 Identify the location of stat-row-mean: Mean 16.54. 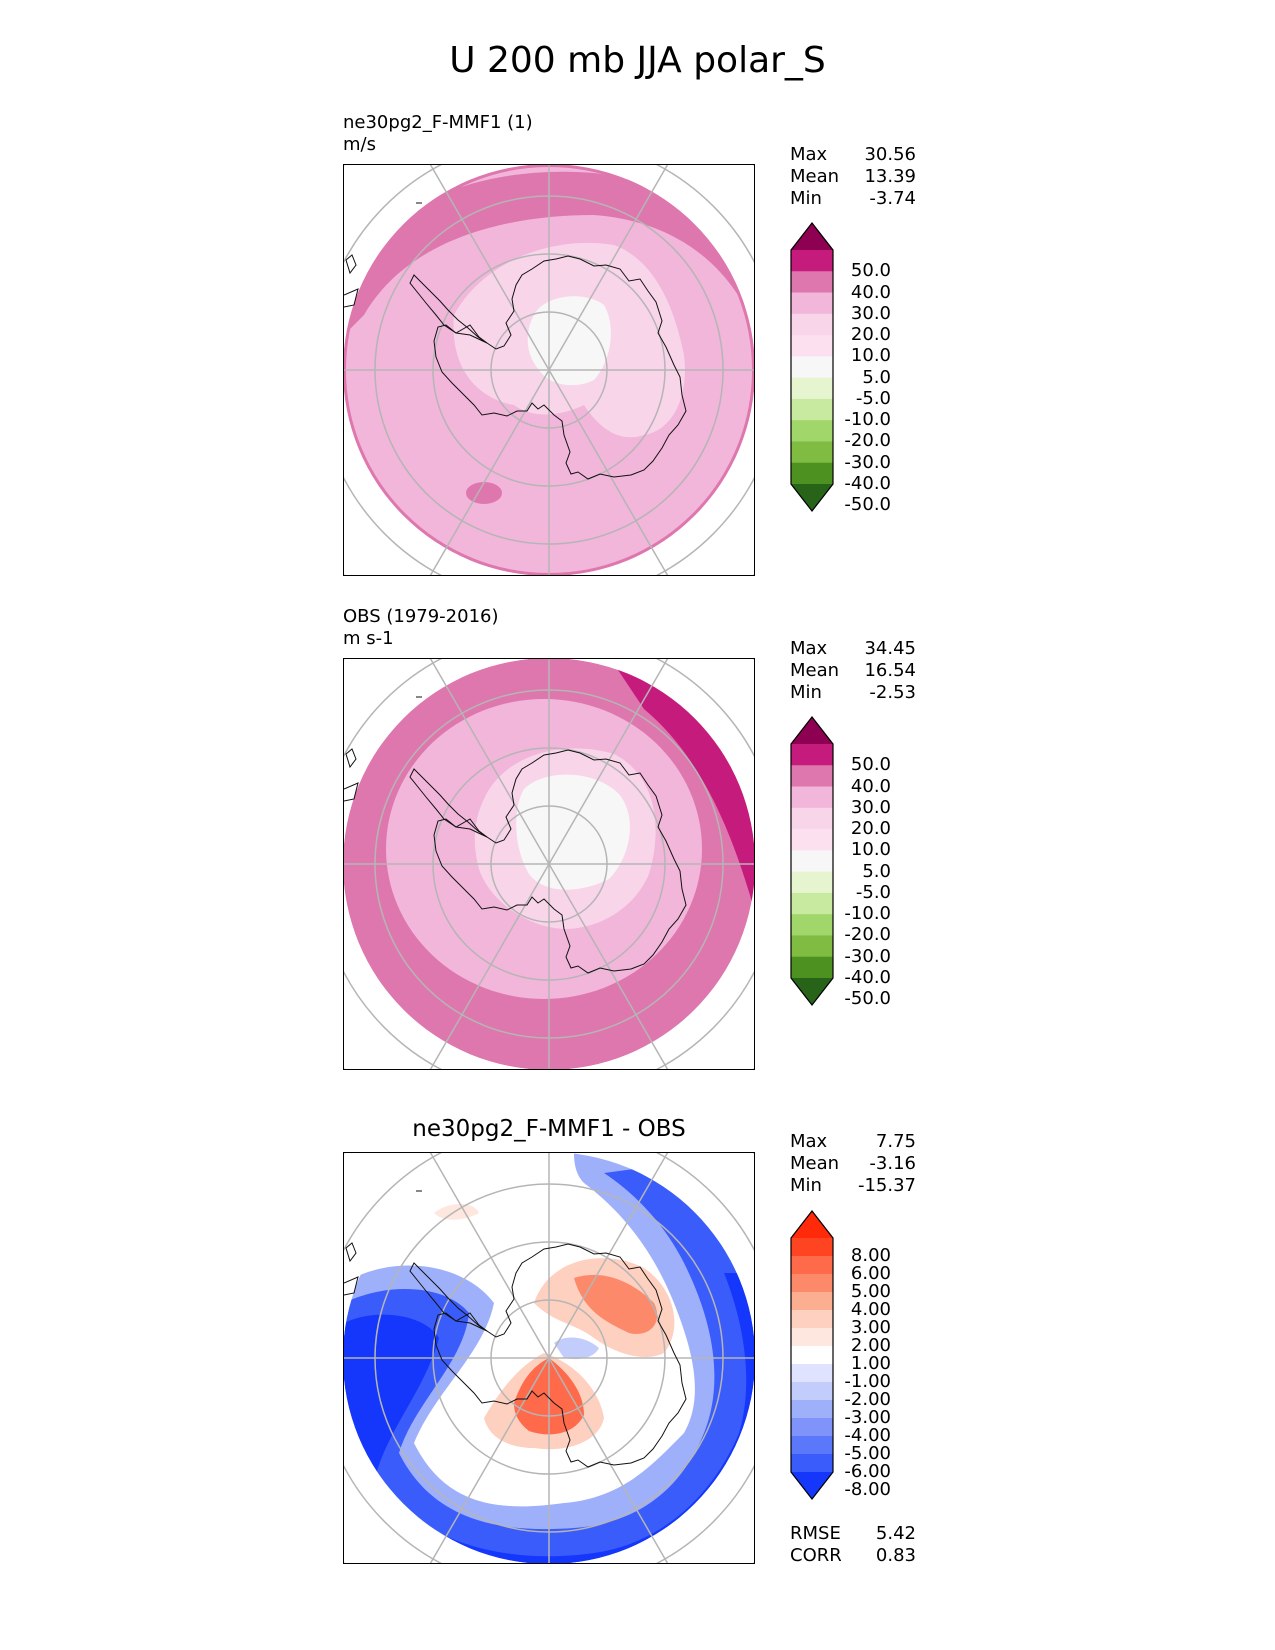
(853, 671).